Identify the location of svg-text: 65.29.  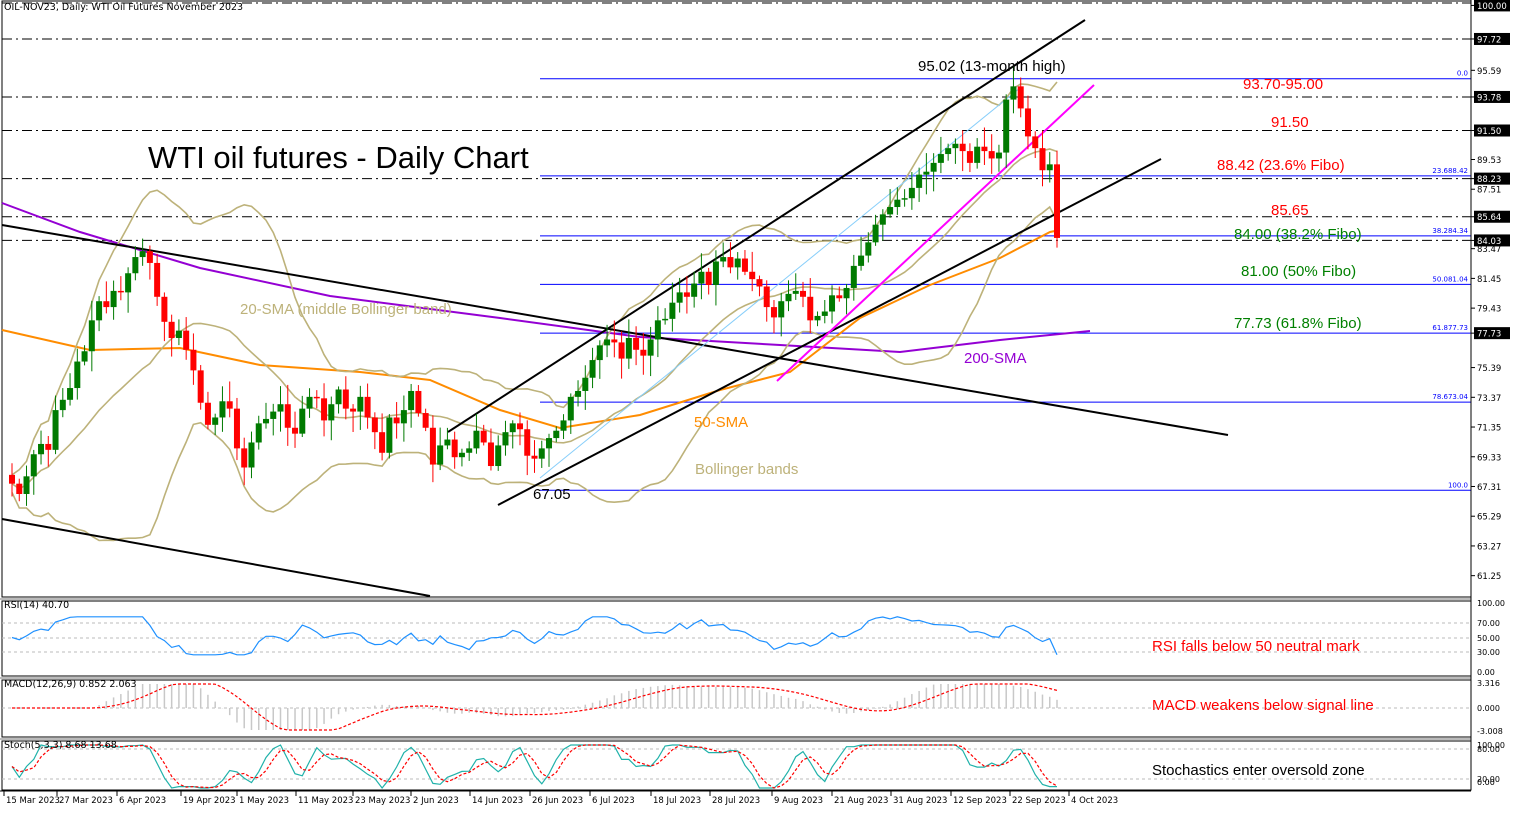
(1489, 518).